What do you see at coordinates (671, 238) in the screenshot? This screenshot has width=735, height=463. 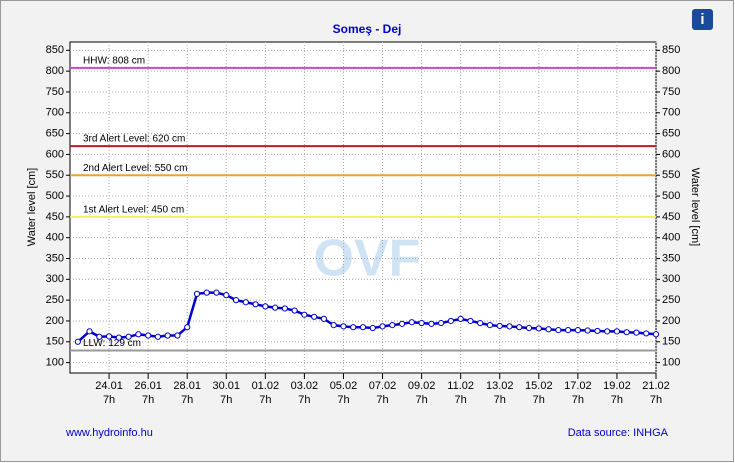 I see `y2-tick-label: 400` at bounding box center [671, 238].